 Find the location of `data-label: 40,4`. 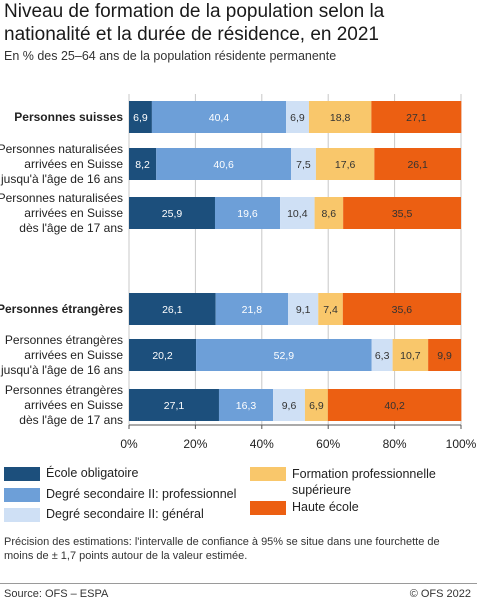

data-label: 40,4 is located at coordinates (219, 118).